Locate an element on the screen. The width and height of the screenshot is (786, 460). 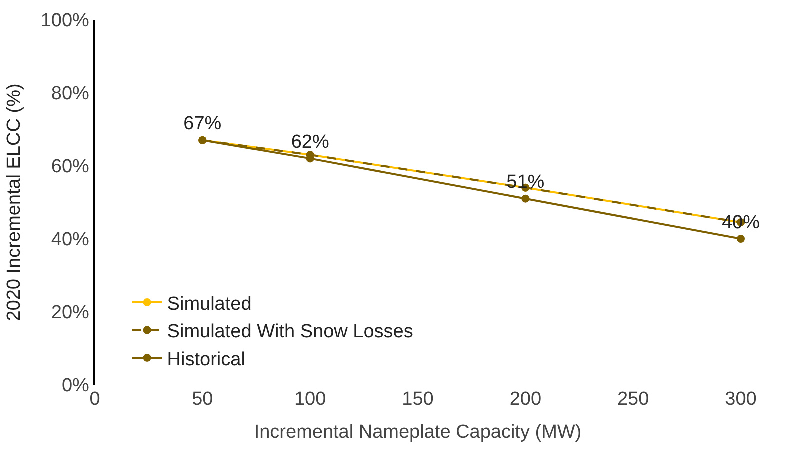
x-tick-label: 300 is located at coordinates (741, 399).